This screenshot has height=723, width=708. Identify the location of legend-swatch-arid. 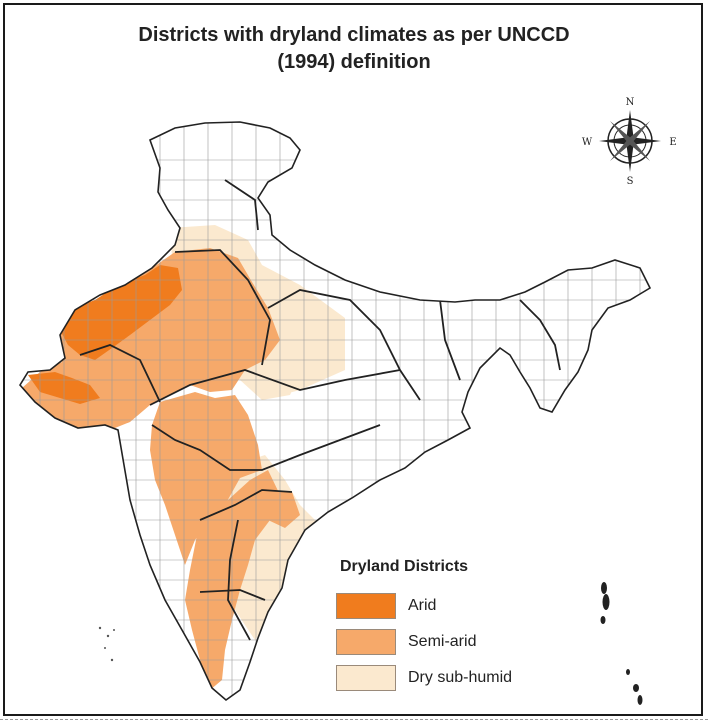
(366, 606).